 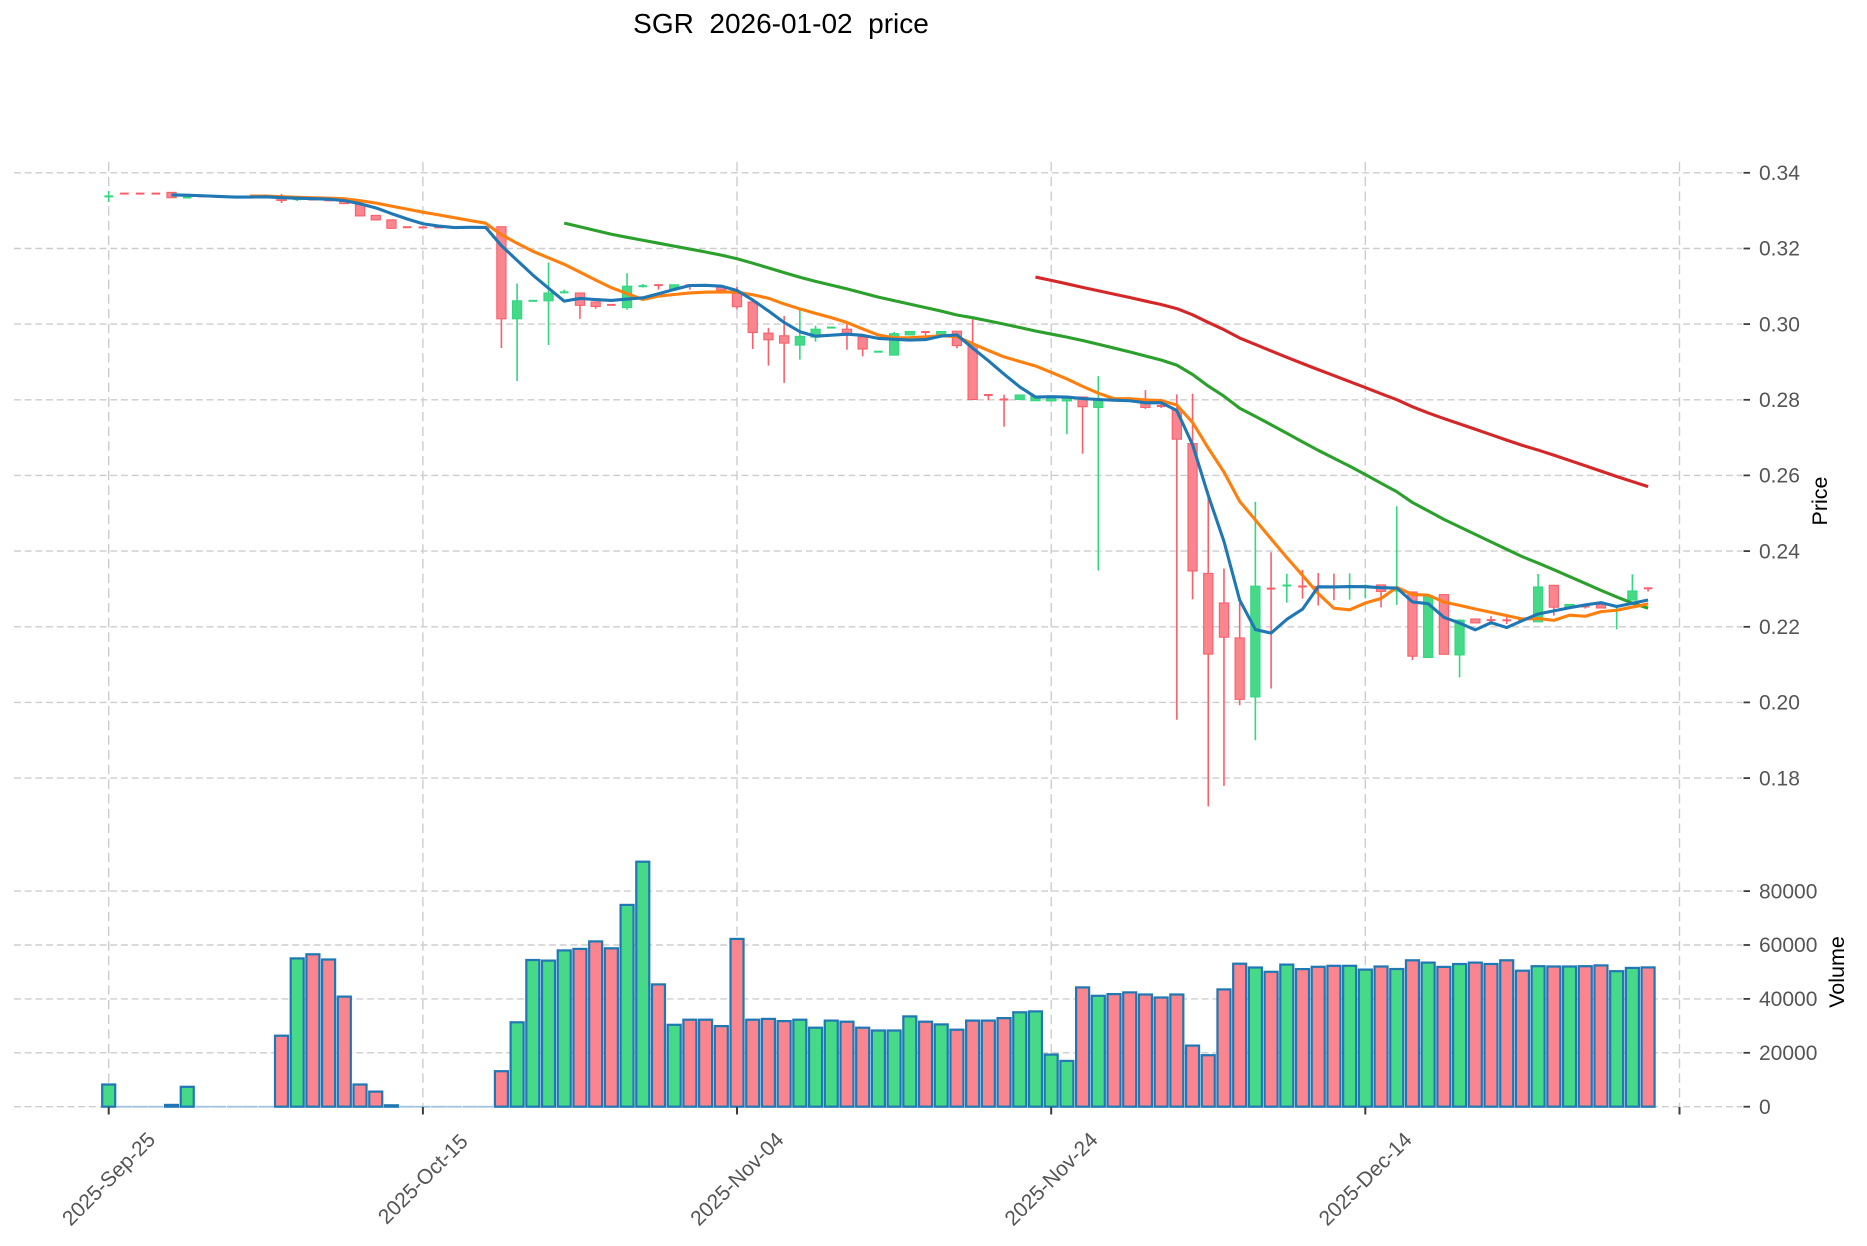 I want to click on svg-text: 0.22, so click(x=1779, y=627).